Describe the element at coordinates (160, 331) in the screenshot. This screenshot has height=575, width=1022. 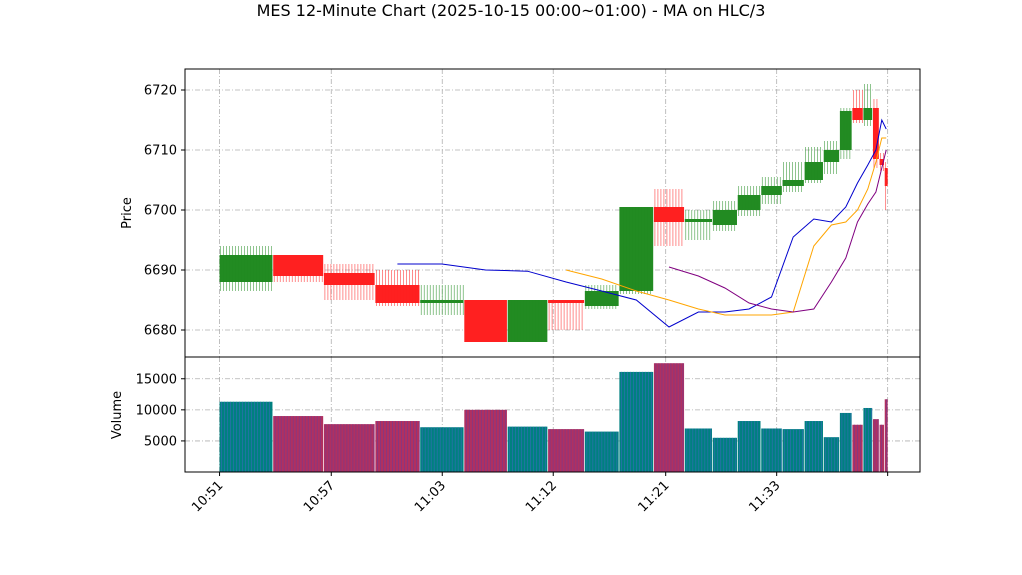
I see `price-tick-label: 6680` at that location.